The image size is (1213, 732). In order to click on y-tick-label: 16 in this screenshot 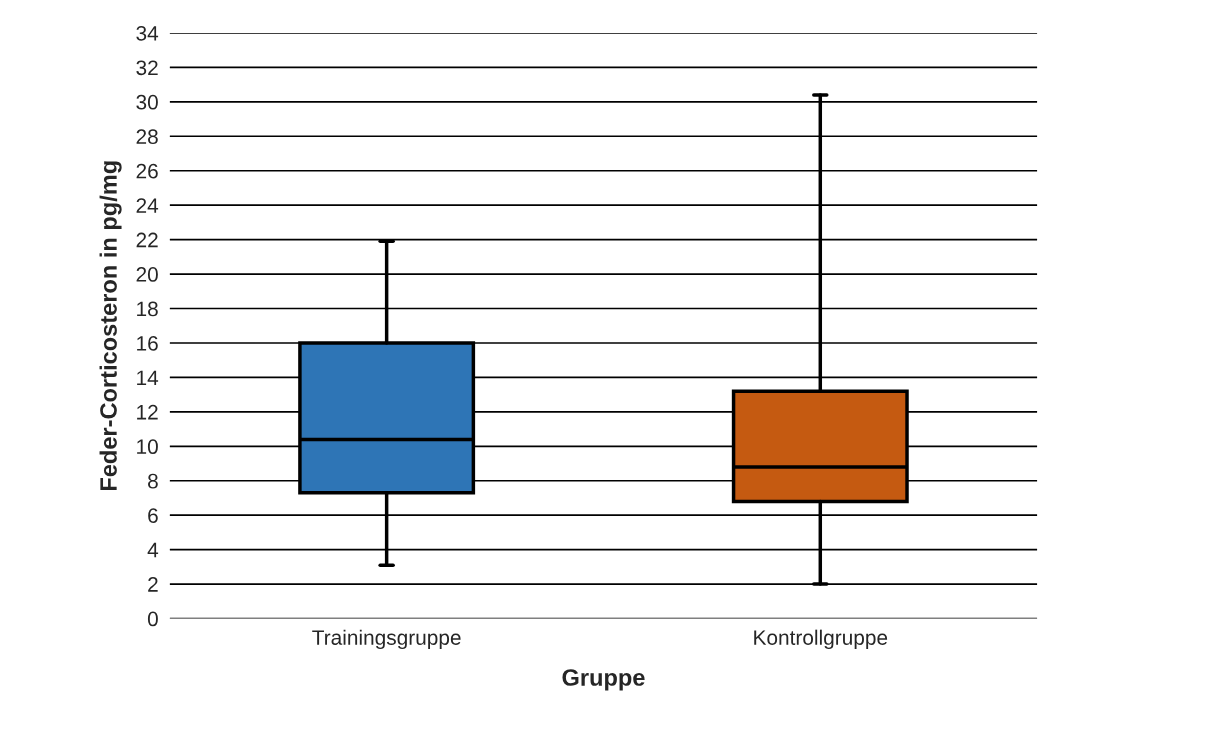, I will do `click(147, 343)`.